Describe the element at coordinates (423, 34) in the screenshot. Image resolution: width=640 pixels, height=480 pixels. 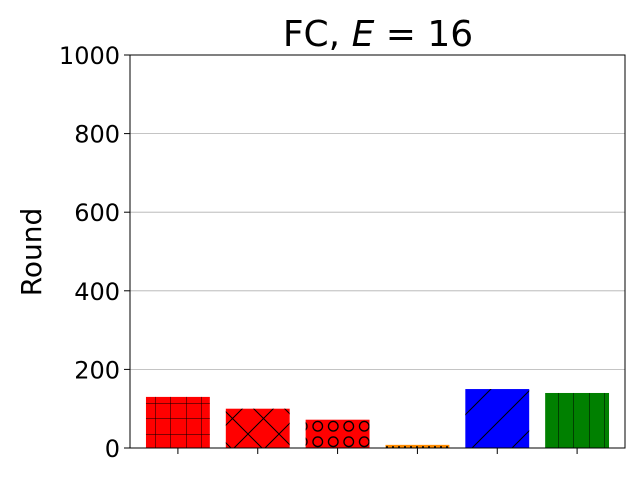
I see `title-suffix: = 16` at that location.